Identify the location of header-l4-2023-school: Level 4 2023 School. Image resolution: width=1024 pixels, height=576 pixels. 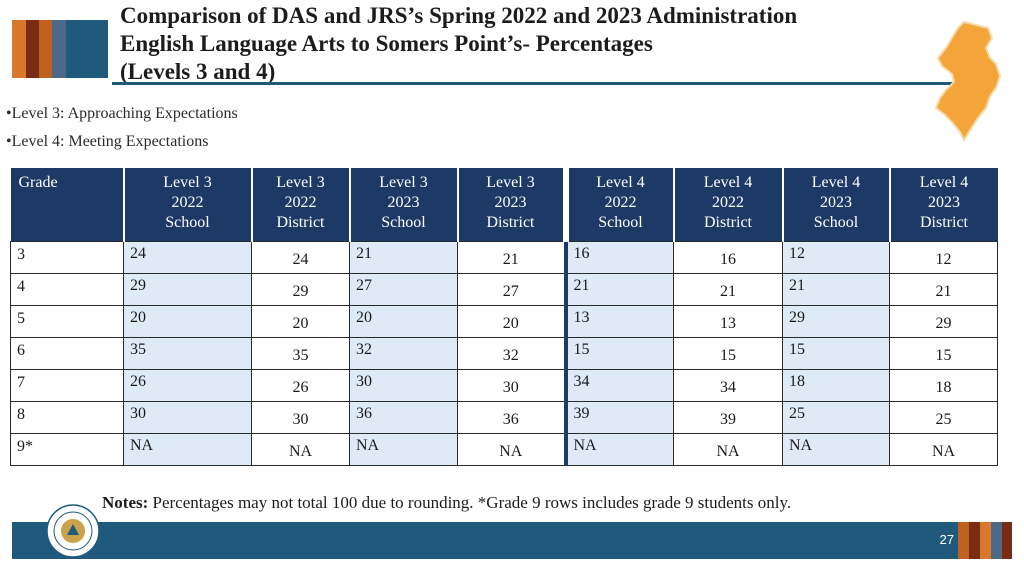
(836, 204).